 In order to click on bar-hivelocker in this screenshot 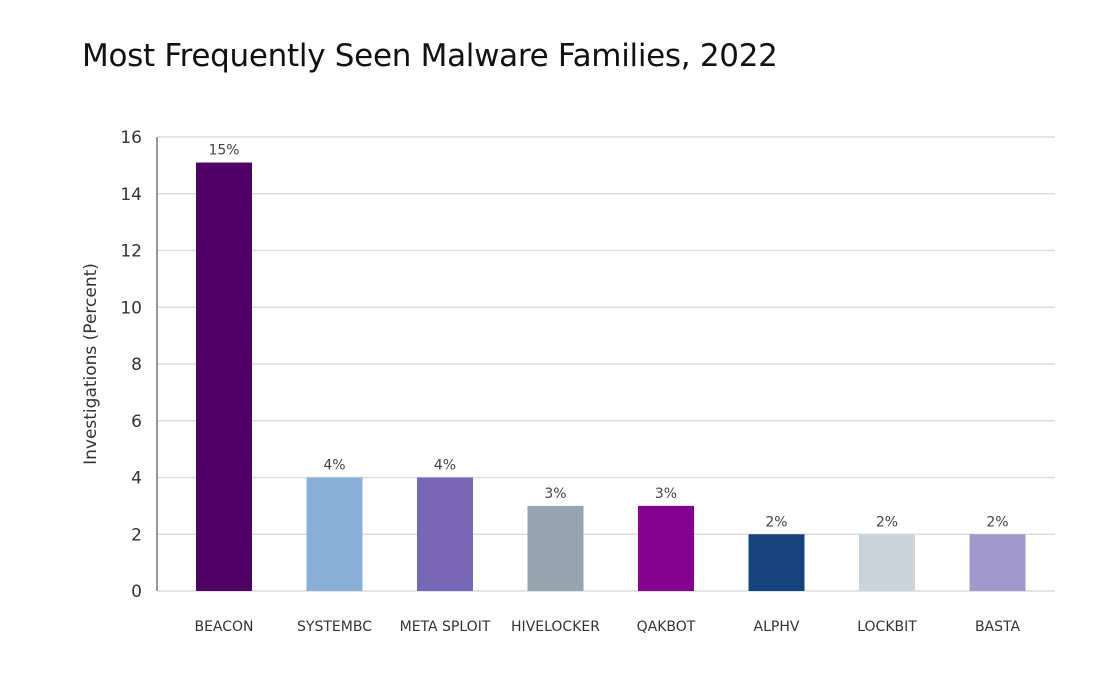, I will do `click(555, 548)`.